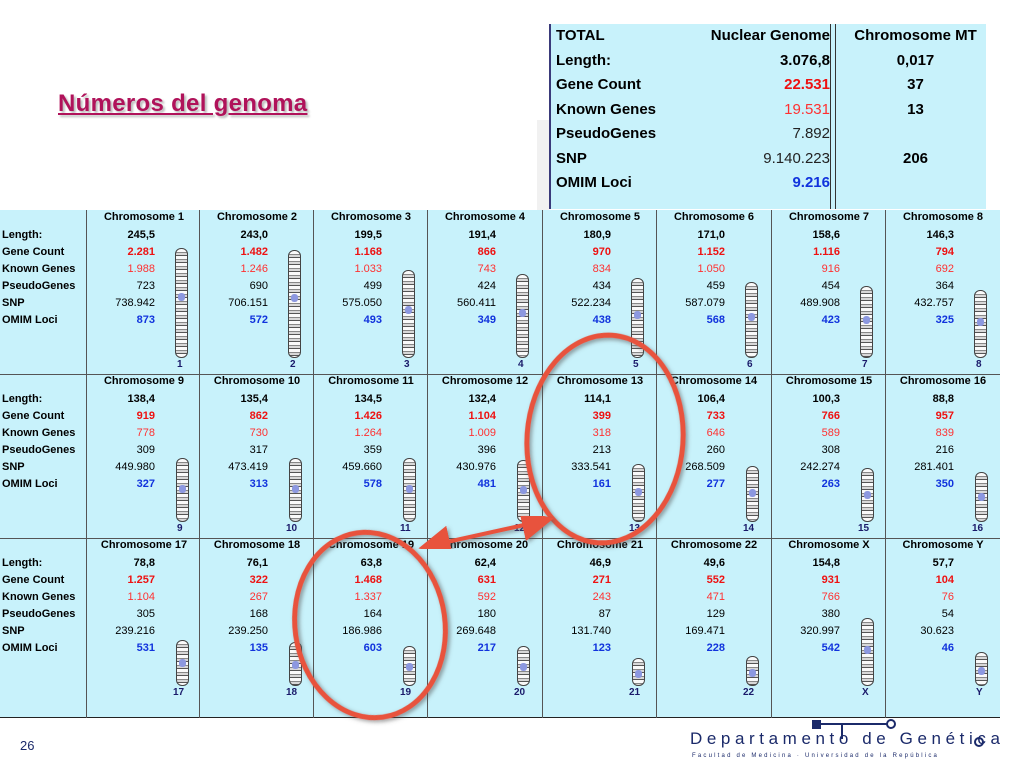 The height and width of the screenshot is (768, 1024). What do you see at coordinates (30, 648) in the screenshot?
I see `row-label: OMIM Loci` at bounding box center [30, 648].